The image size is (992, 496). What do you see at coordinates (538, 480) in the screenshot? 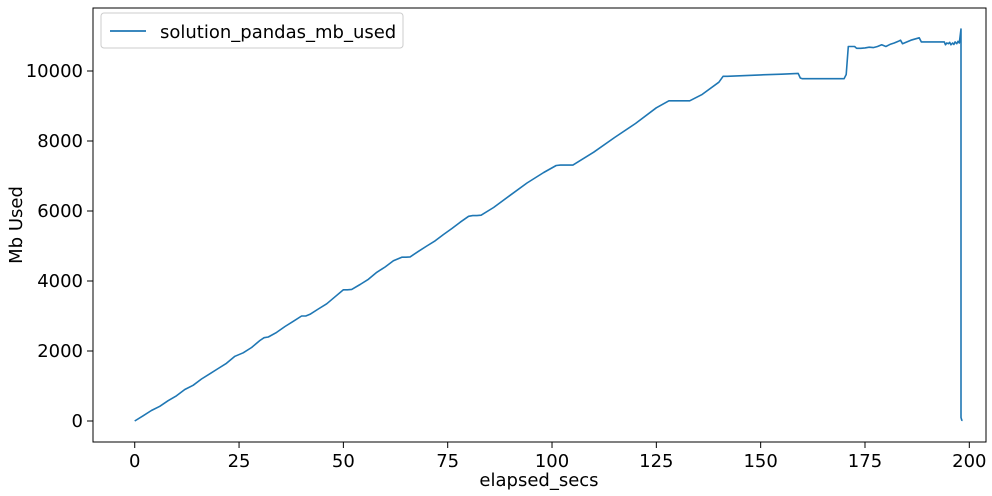
I see `x-axis-label: elapsed_secs` at bounding box center [538, 480].